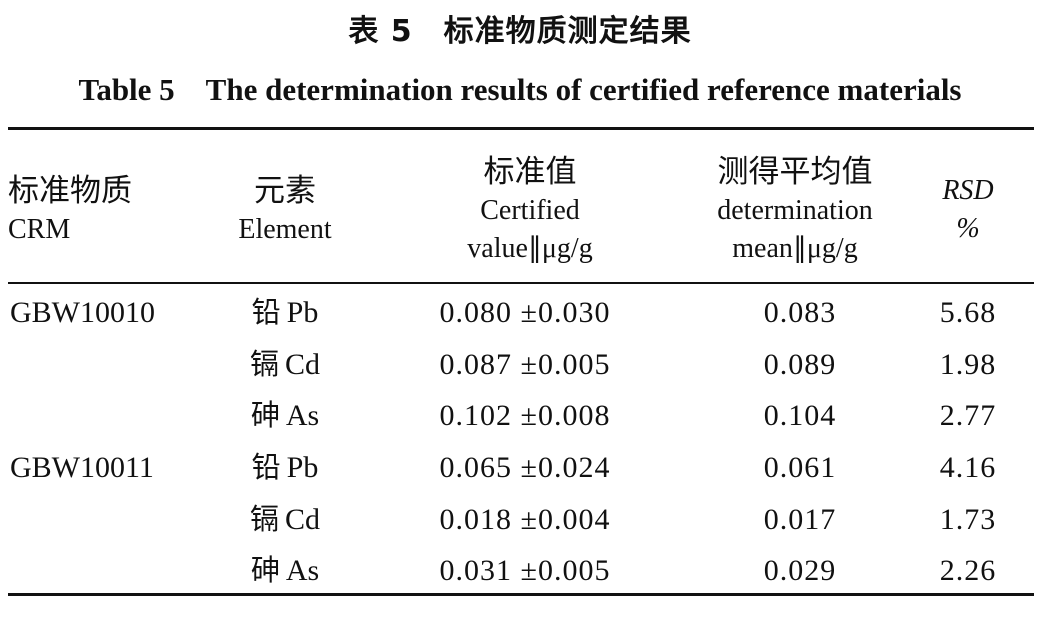  Describe the element at coordinates (800, 312) in the screenshot. I see `cell-determination-mean: 0.083` at that location.